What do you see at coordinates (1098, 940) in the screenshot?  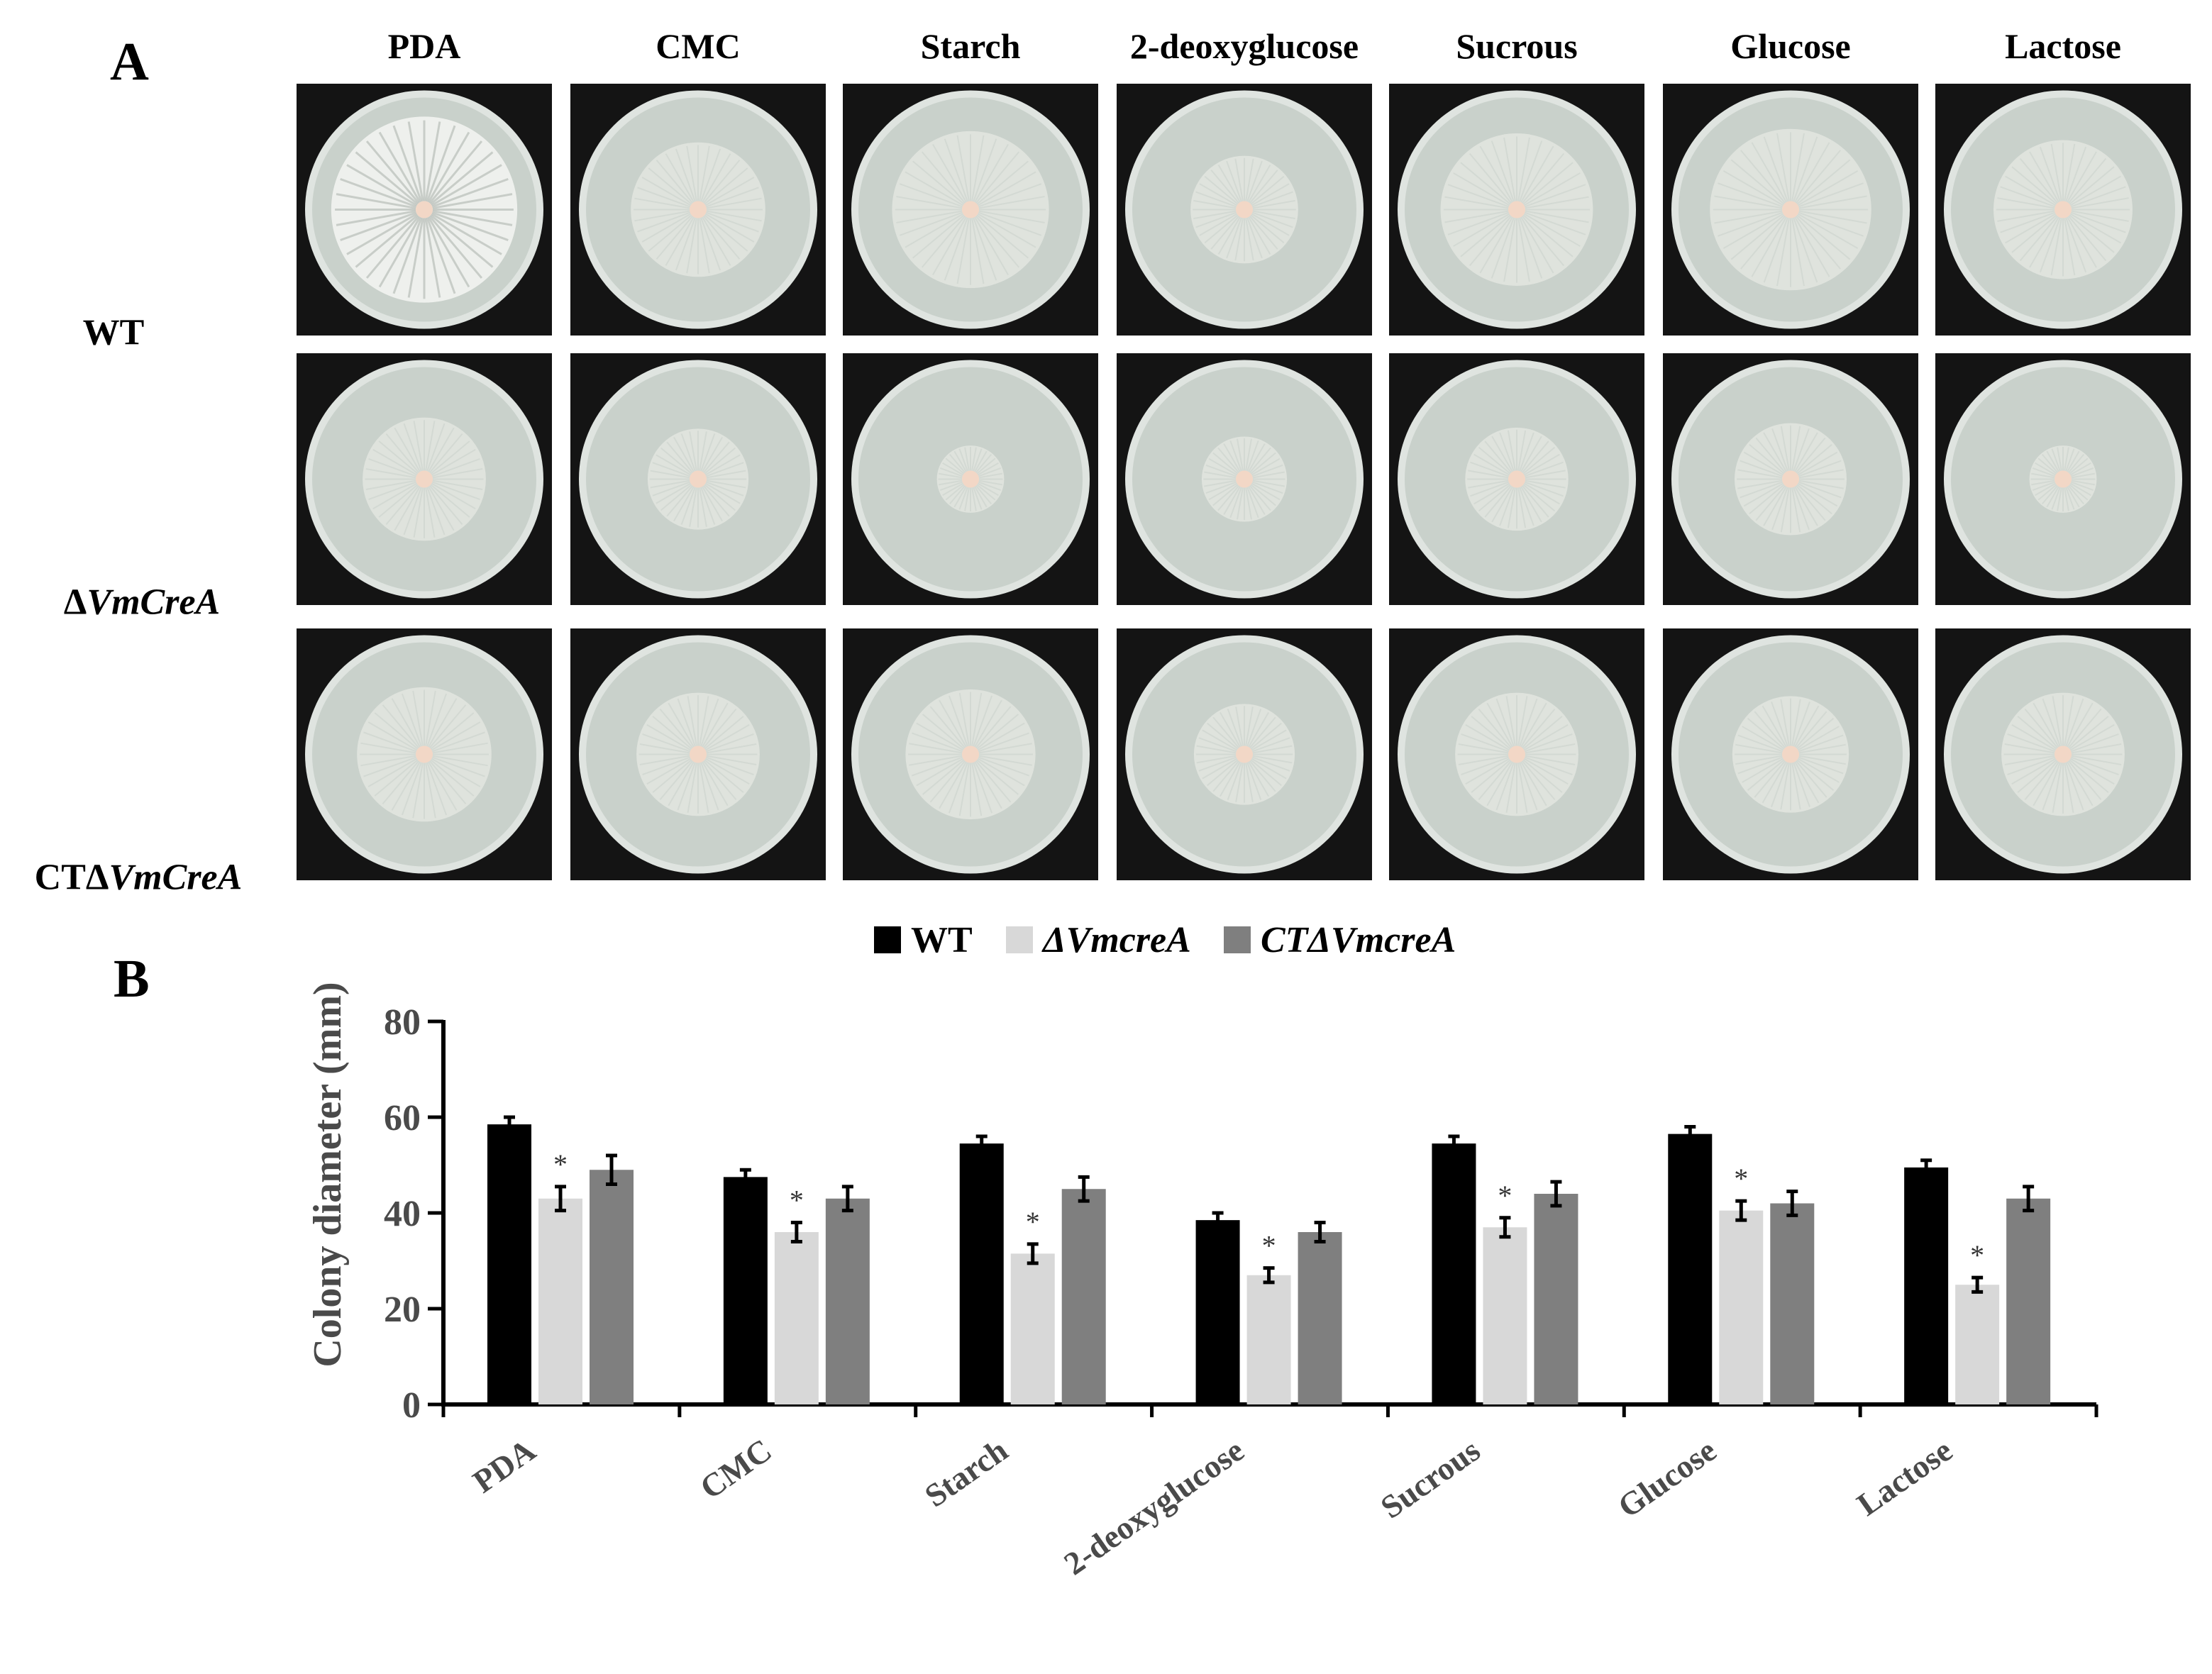 I see `legend-item-1: ΔVmcreA` at bounding box center [1098, 940].